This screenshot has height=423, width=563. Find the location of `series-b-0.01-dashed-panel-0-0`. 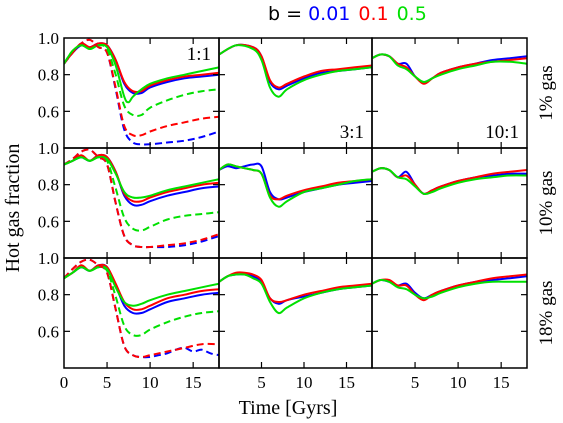

series-b-0.01-dashed-panel-0-0 is located at coordinates (141, 92).